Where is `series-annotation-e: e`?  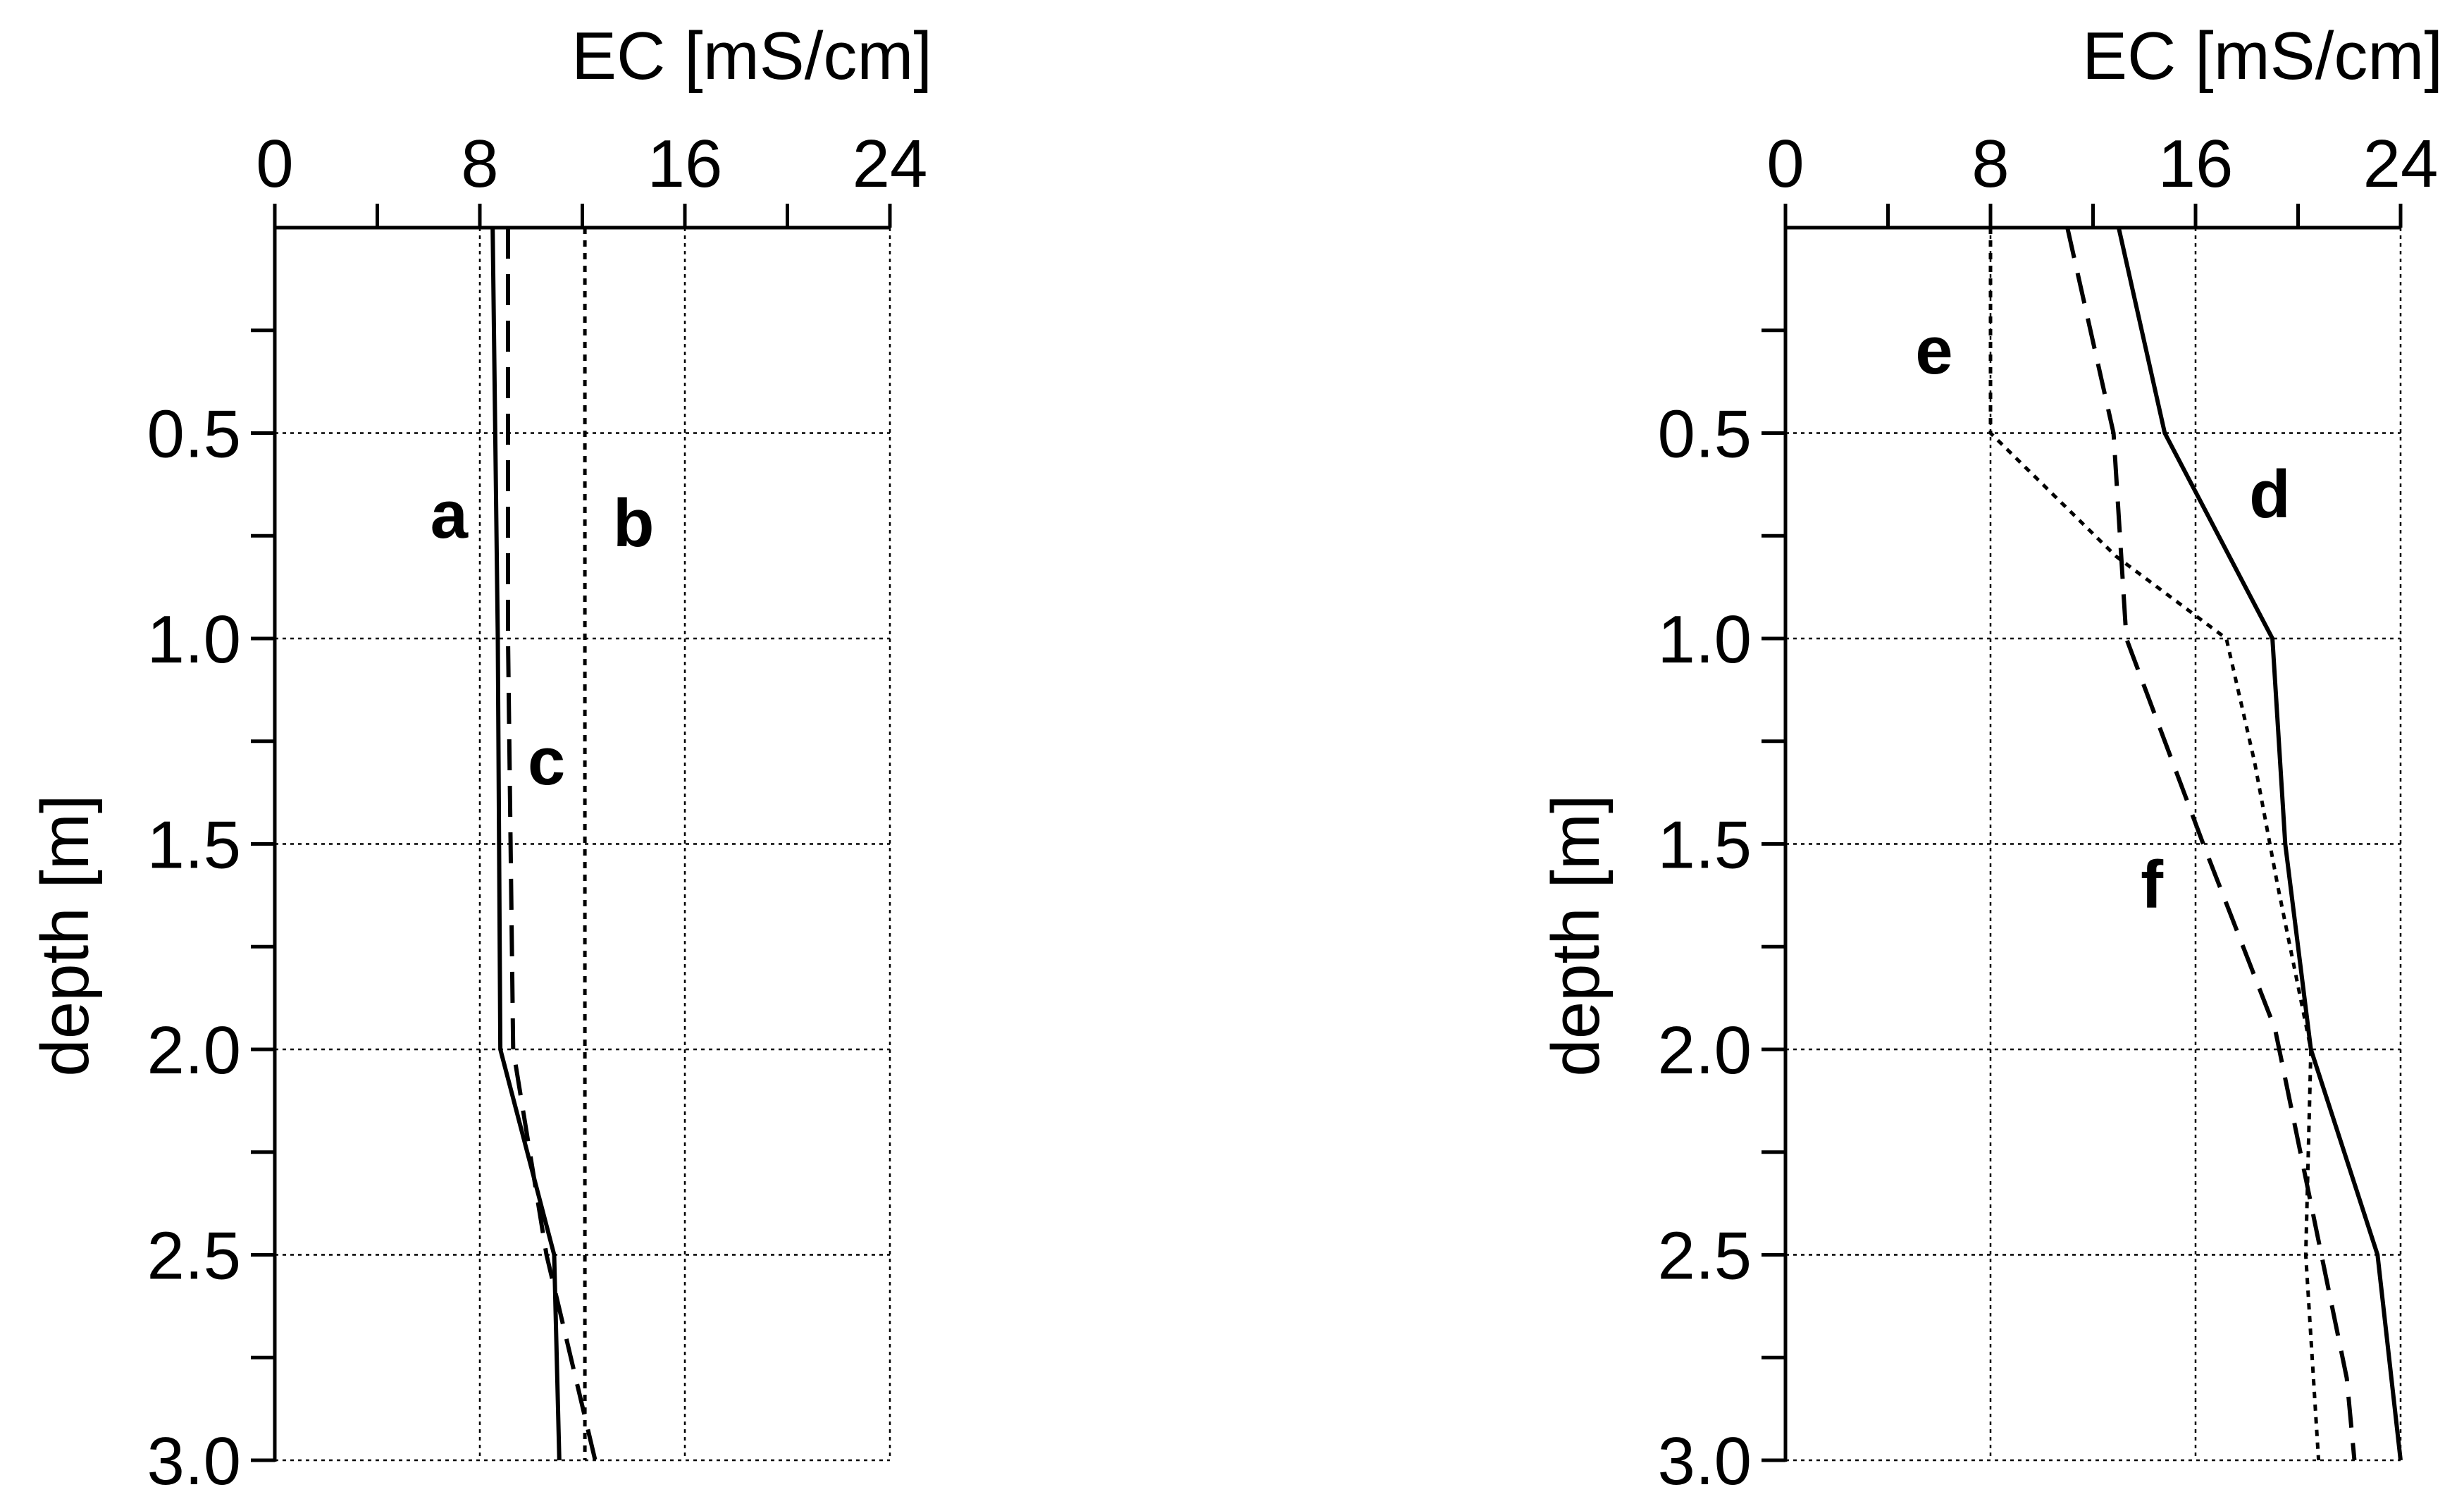
series-annotation-e: e is located at coordinates (1933, 350).